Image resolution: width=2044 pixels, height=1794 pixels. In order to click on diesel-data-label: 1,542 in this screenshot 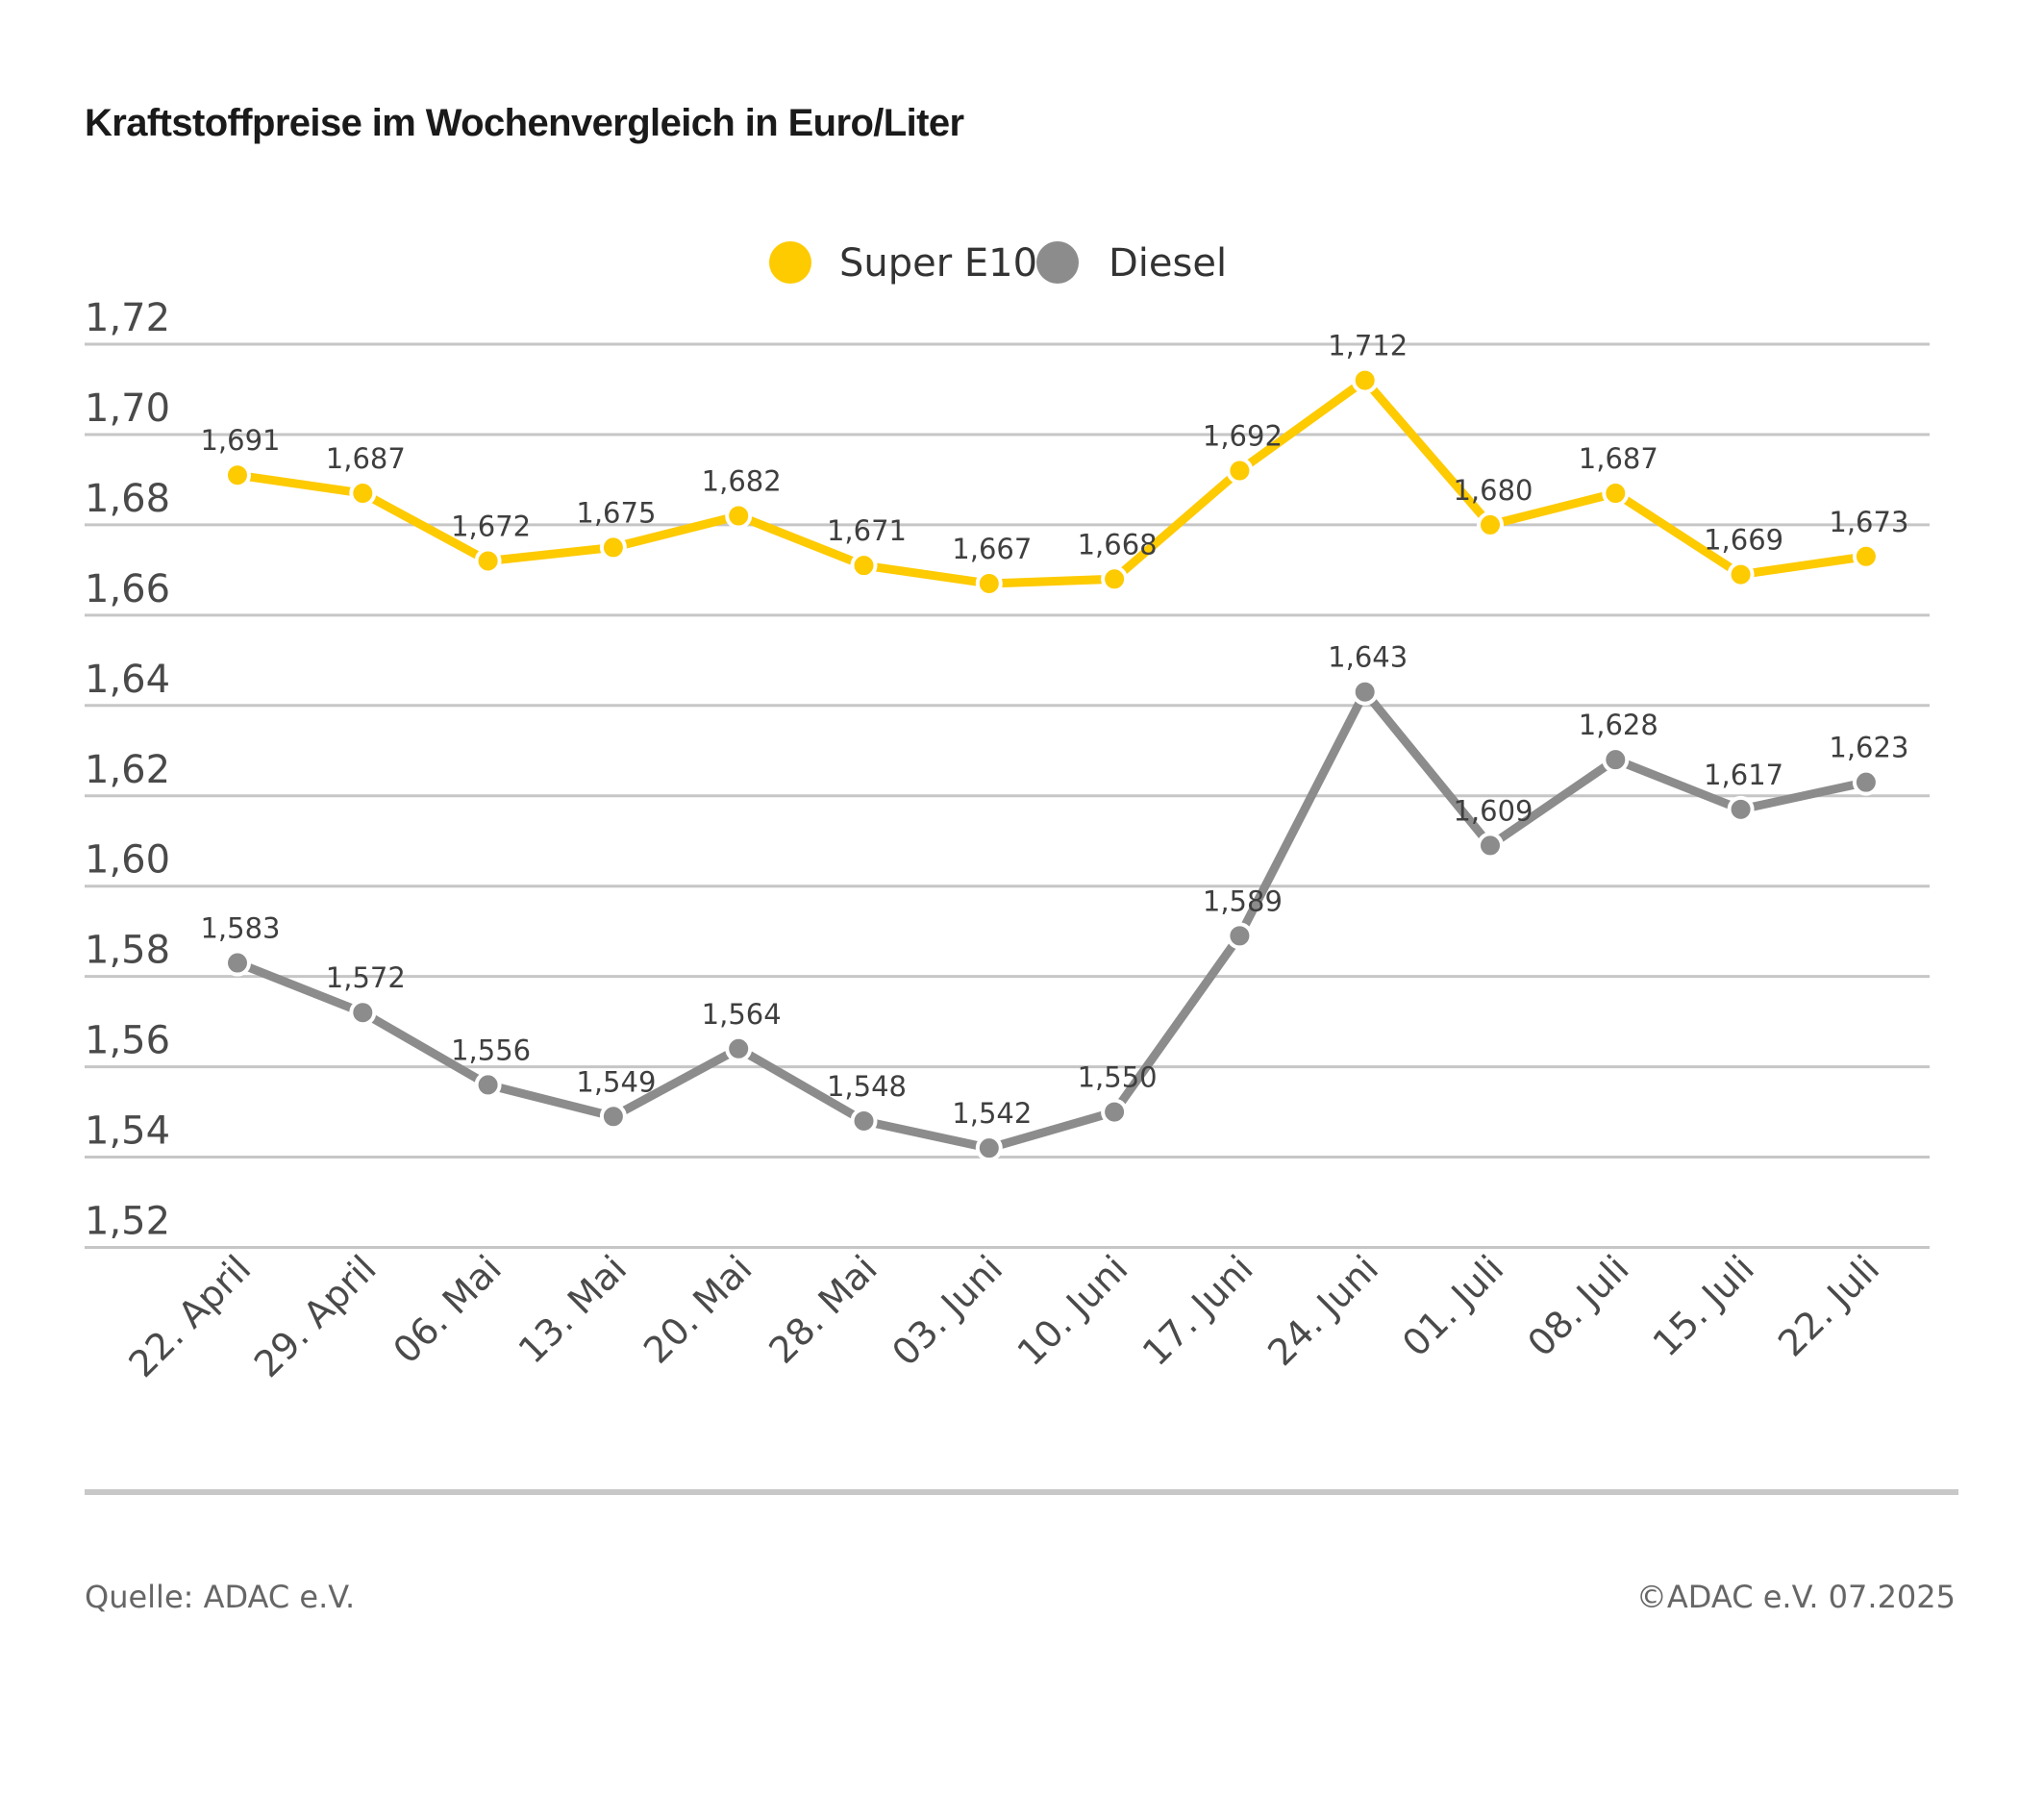, I will do `click(992, 1113)`.